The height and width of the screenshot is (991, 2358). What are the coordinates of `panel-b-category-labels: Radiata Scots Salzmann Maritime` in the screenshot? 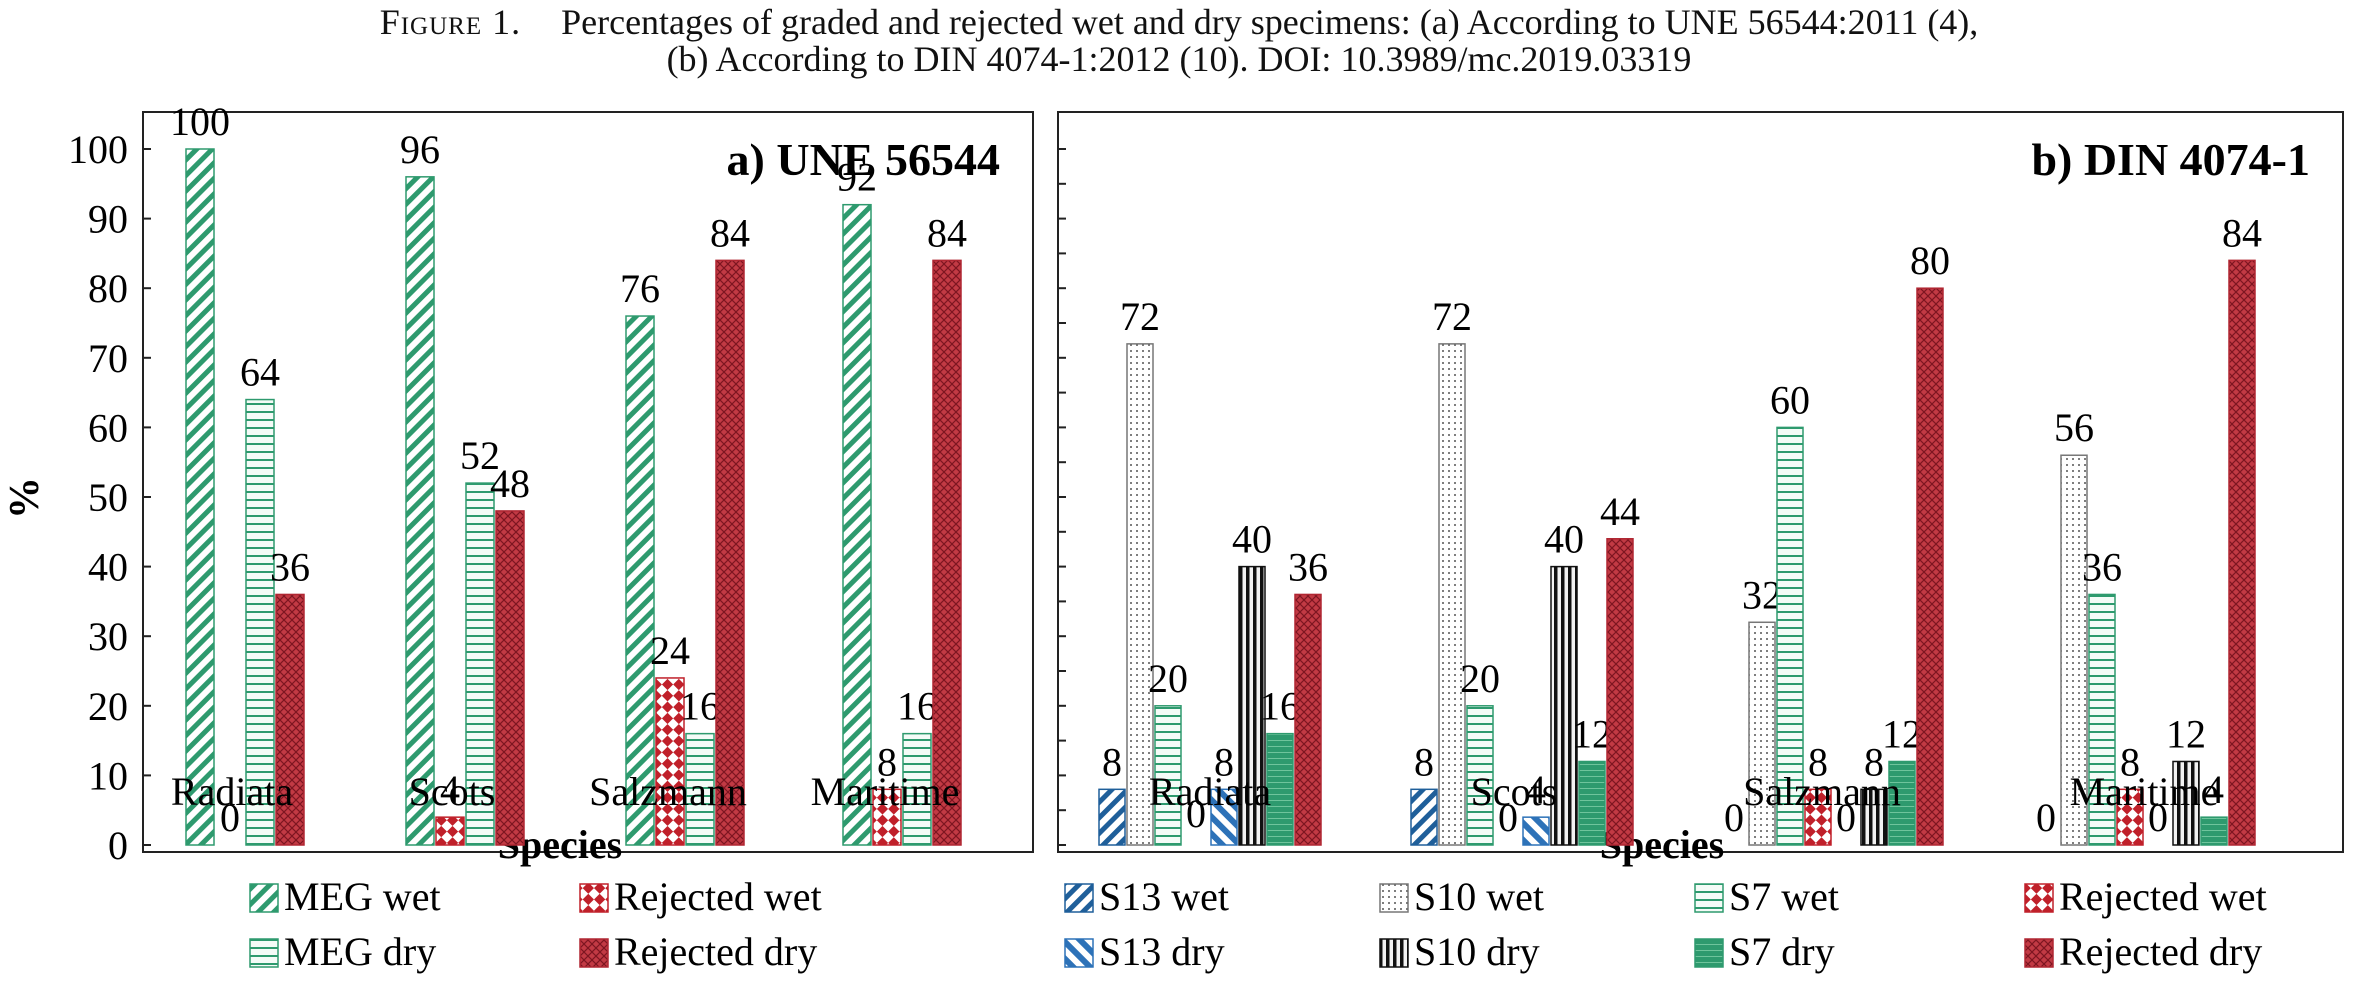 It's located at (1684, 791).